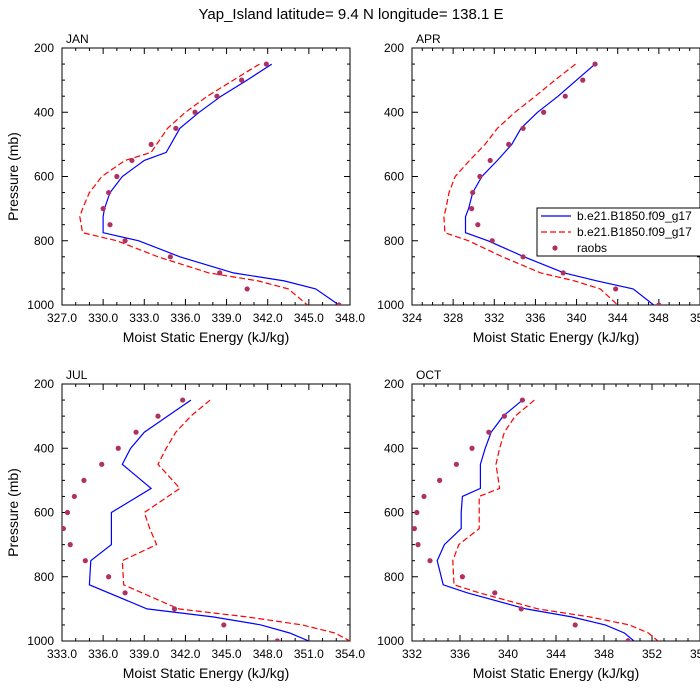 The height and width of the screenshot is (700, 700). What do you see at coordinates (460, 654) in the screenshot?
I see `x-tick-label: 336` at bounding box center [460, 654].